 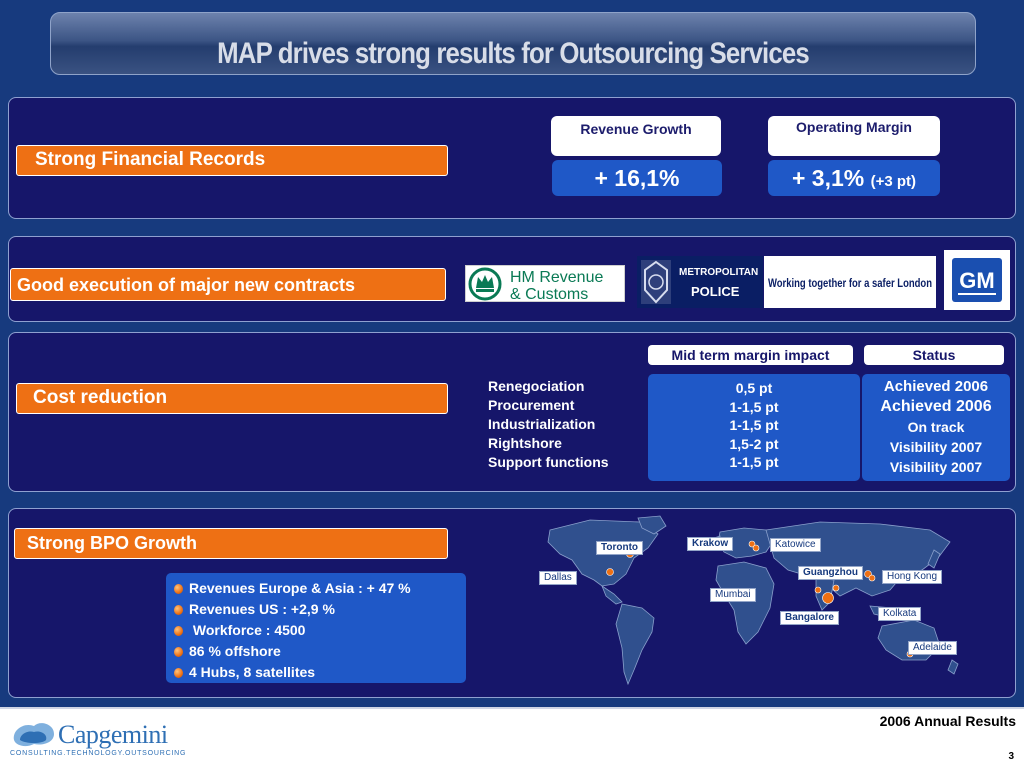 I want to click on met-text-1: METROPOLITAN, so click(x=718, y=272).